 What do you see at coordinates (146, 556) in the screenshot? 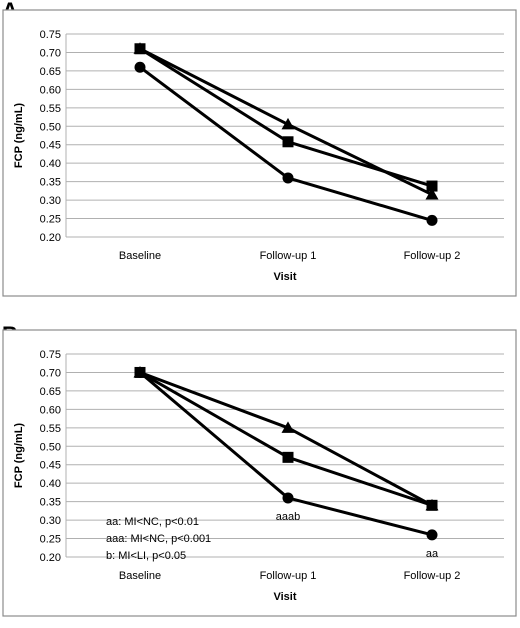
I see `significance-note: b: MI<LI, p<0.05` at bounding box center [146, 556].